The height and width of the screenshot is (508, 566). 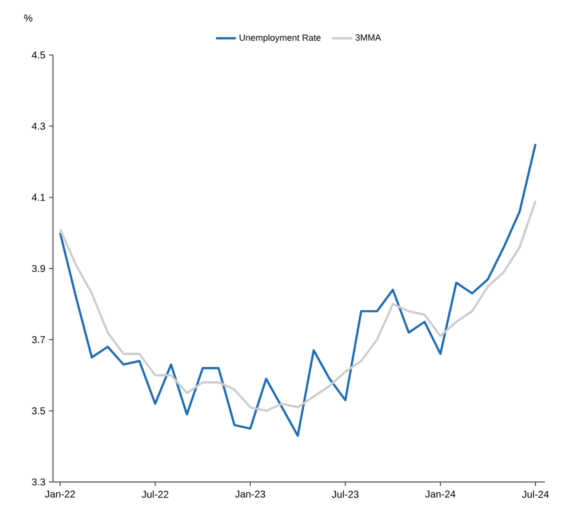 I want to click on x-tick-label: Jul-24, so click(x=535, y=494).